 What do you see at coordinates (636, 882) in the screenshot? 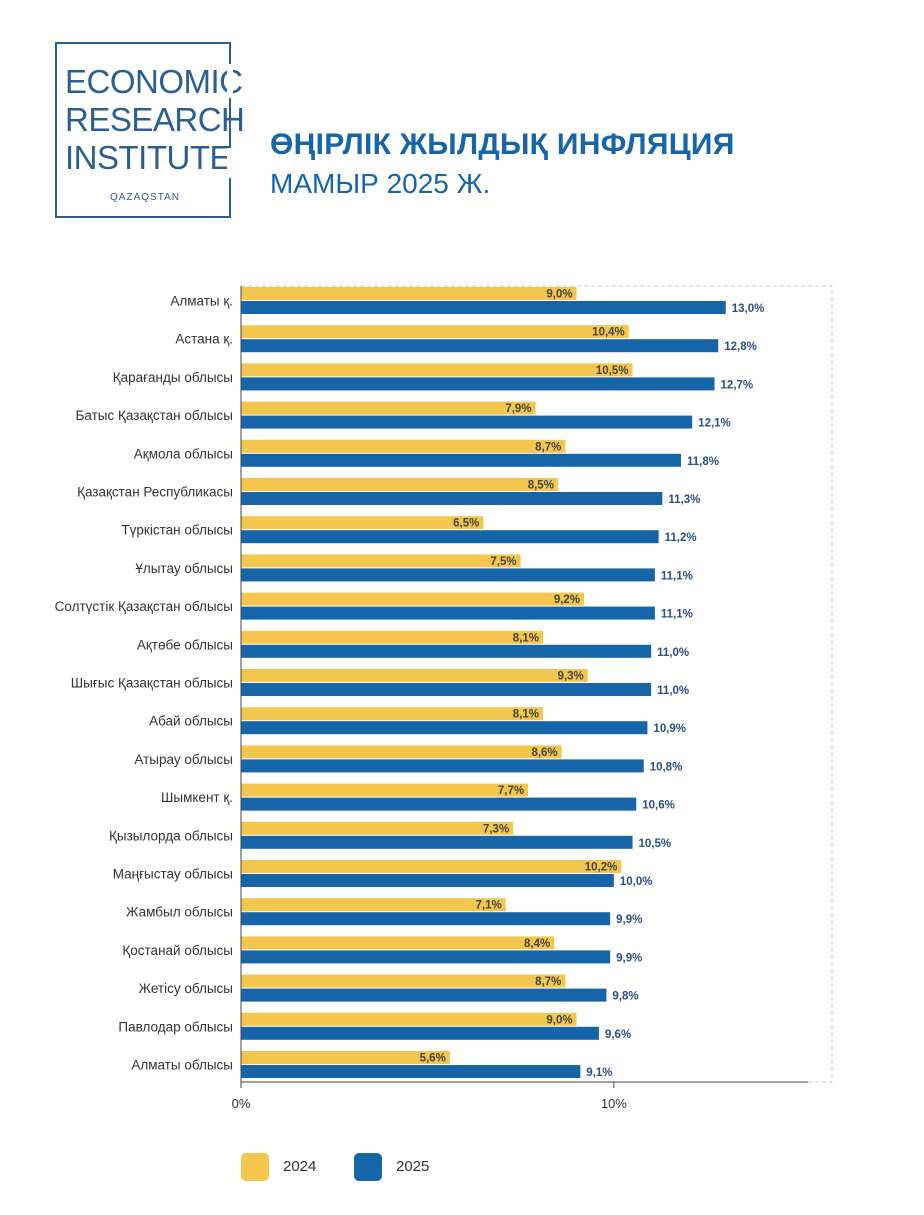
I see `value-label-2025: 10,0%` at bounding box center [636, 882].